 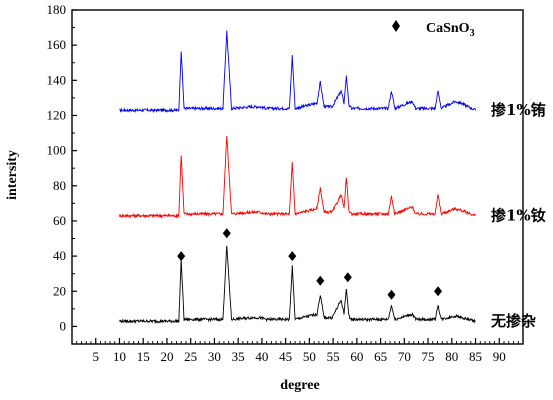 I want to click on x-tick-label: 80, so click(x=451, y=356).